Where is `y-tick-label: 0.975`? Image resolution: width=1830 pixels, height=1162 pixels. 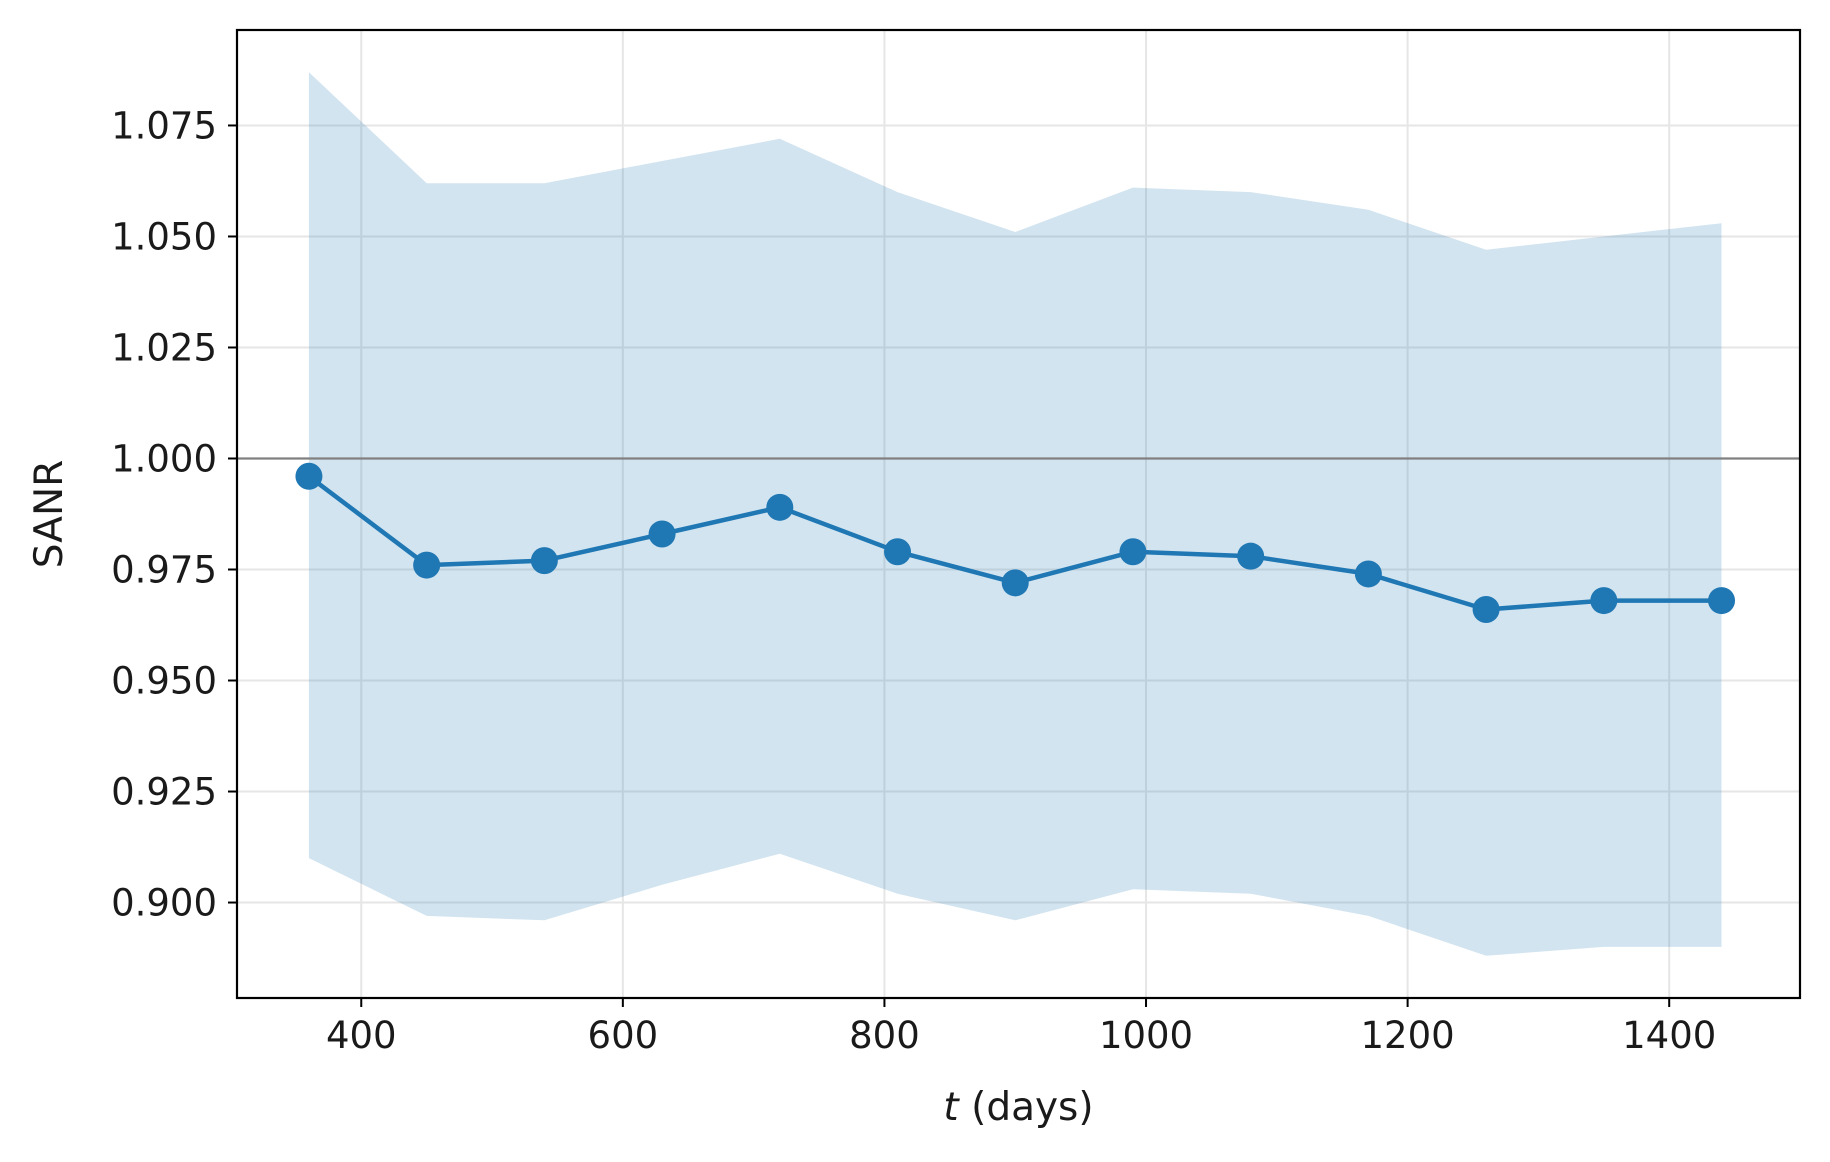
y-tick-label: 0.975 is located at coordinates (164, 570).